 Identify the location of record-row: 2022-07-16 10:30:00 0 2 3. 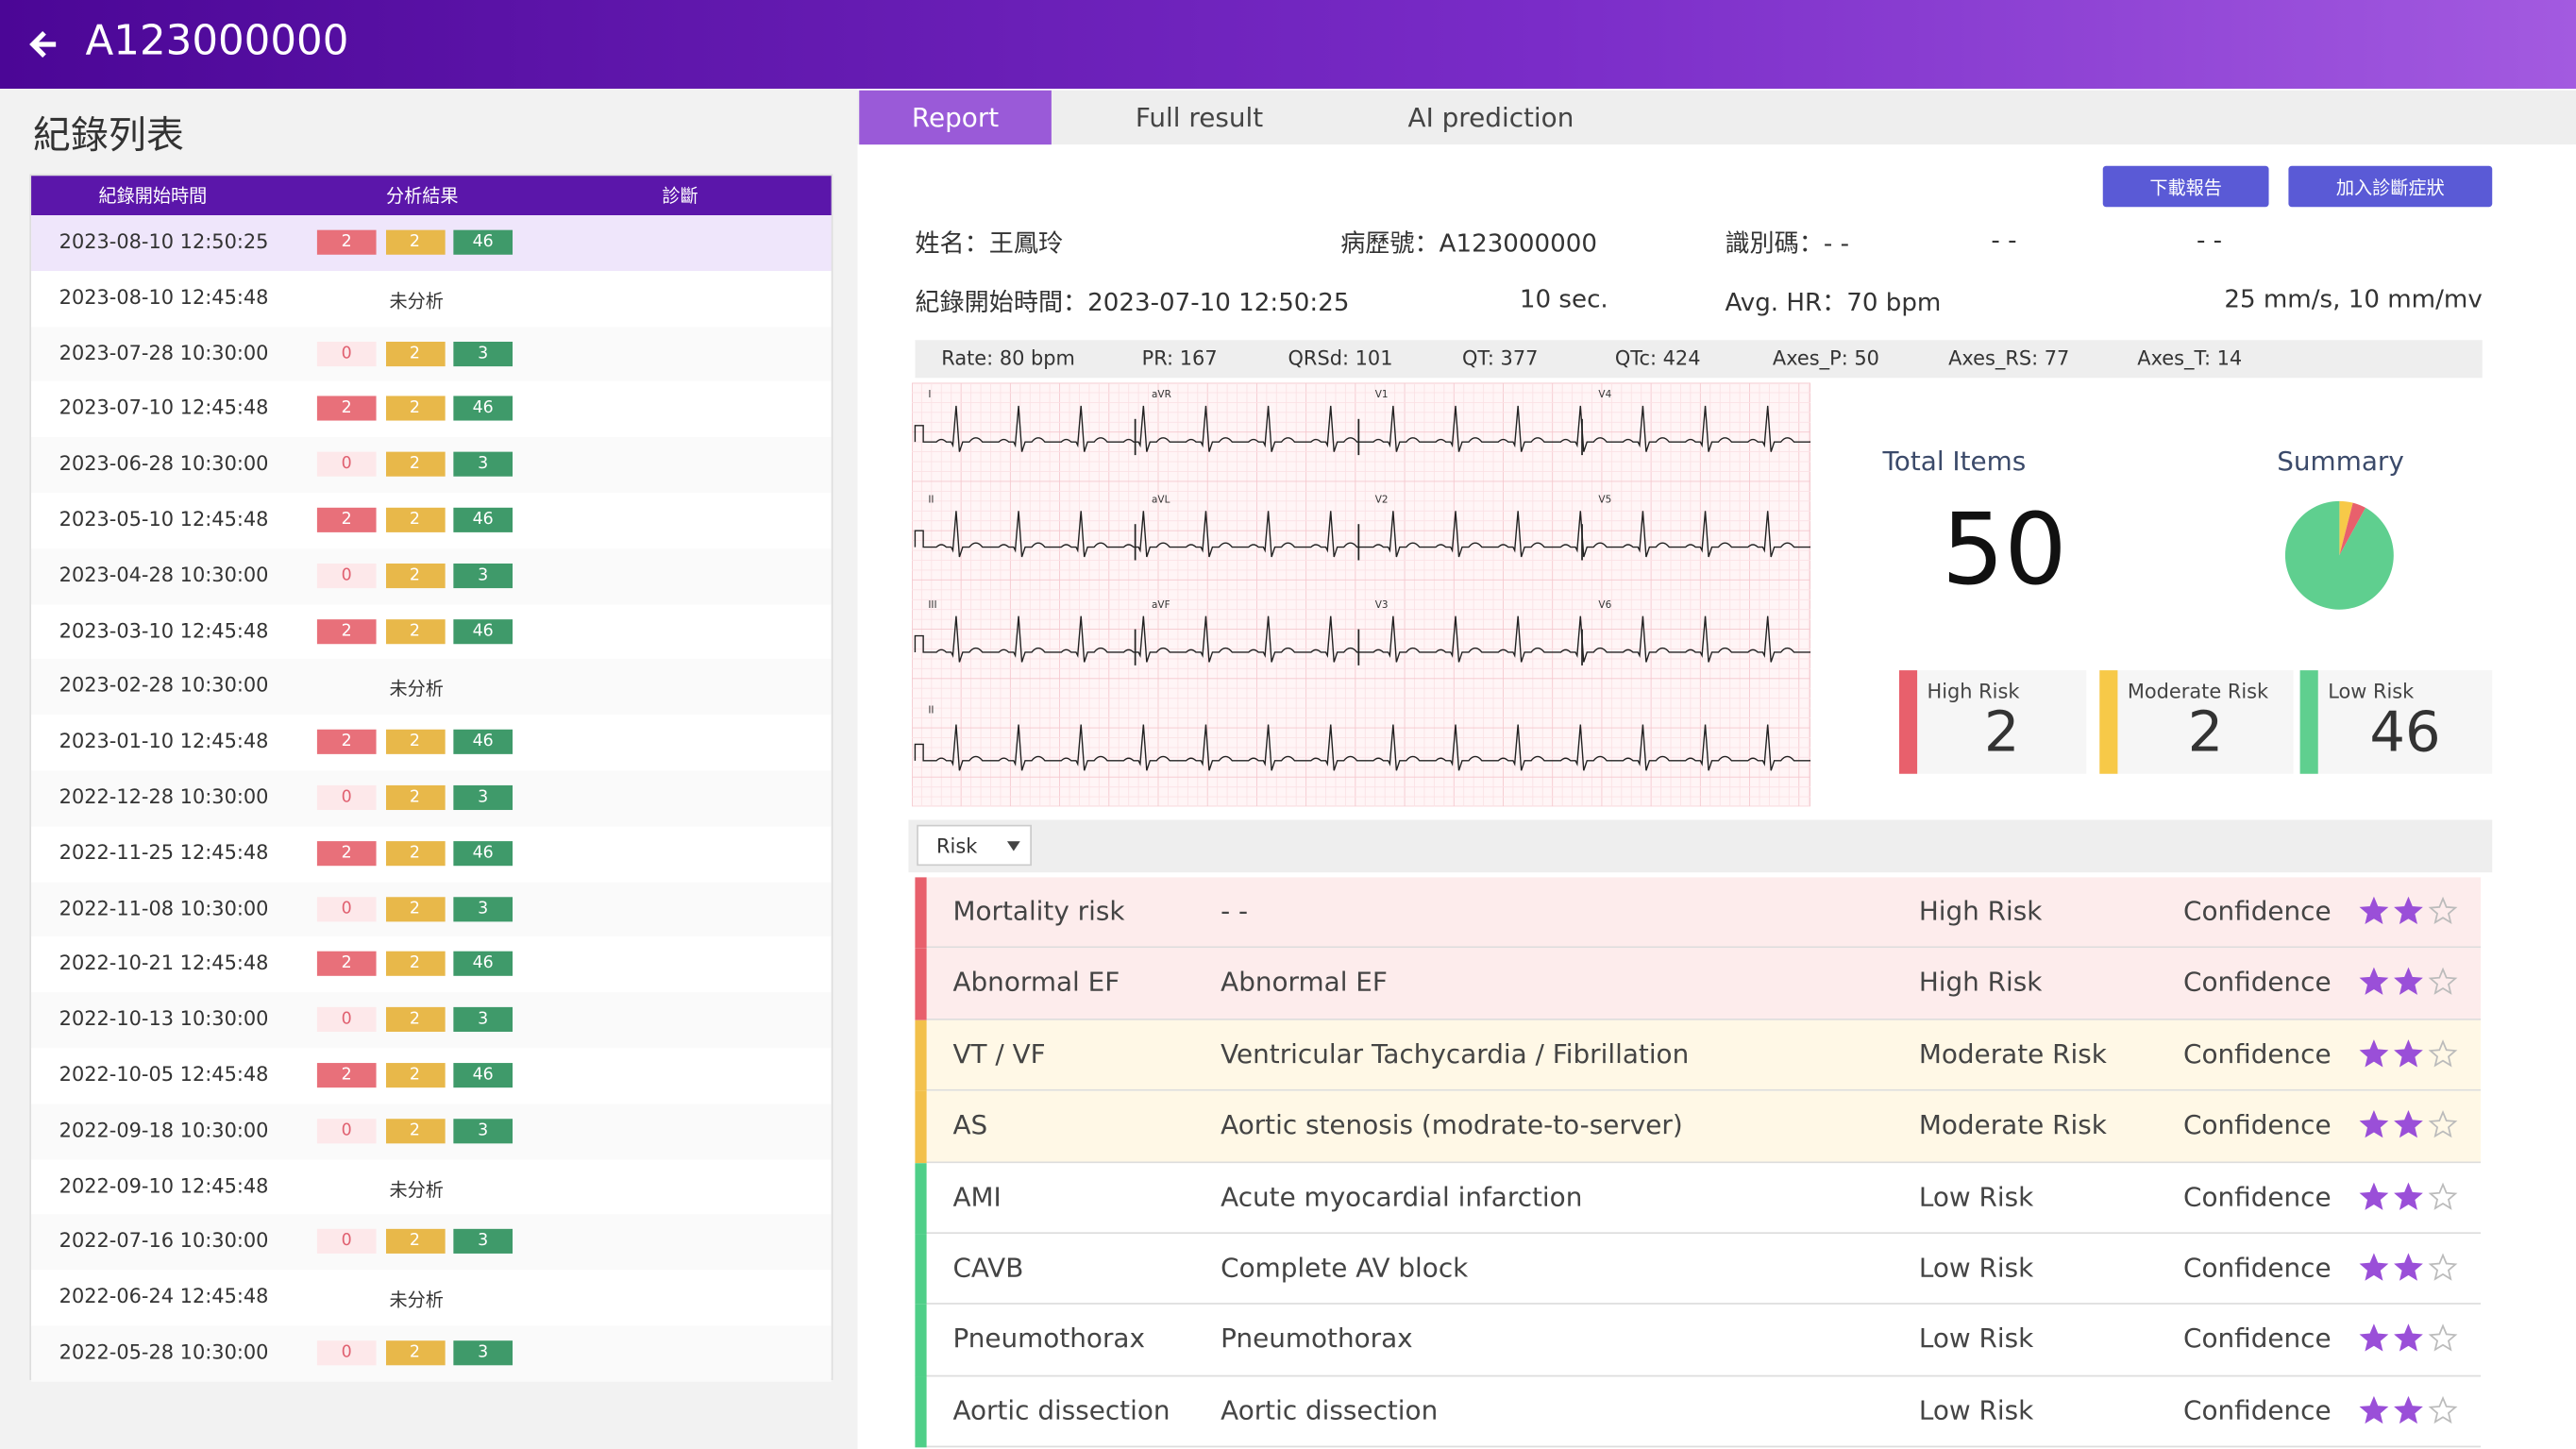
(431, 1242).